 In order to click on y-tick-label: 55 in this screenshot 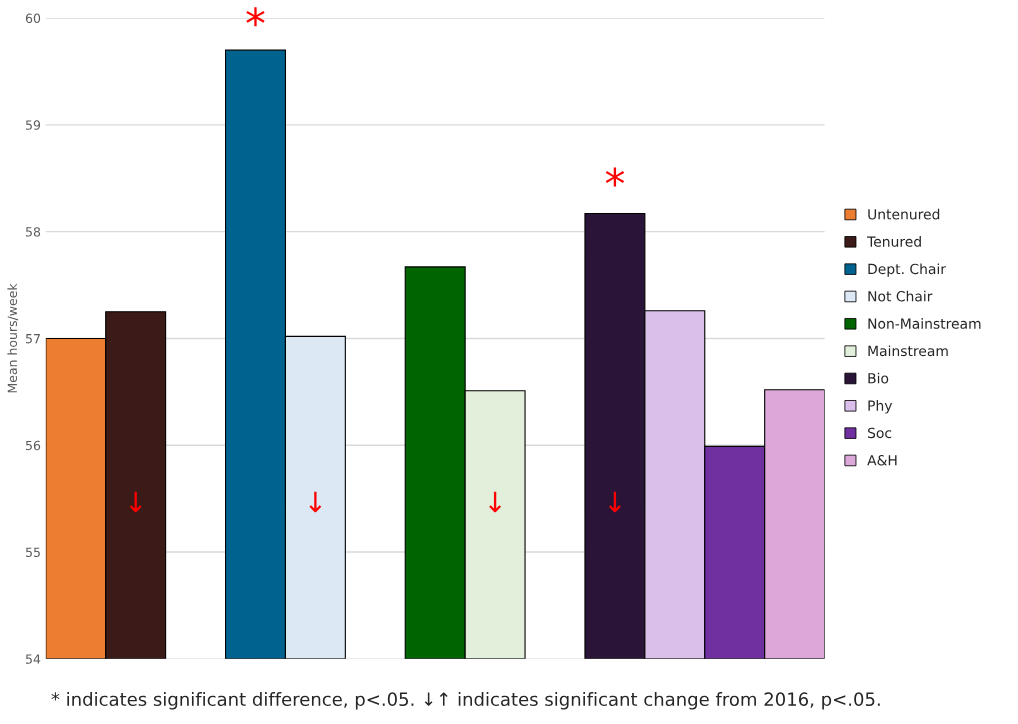, I will do `click(33, 552)`.